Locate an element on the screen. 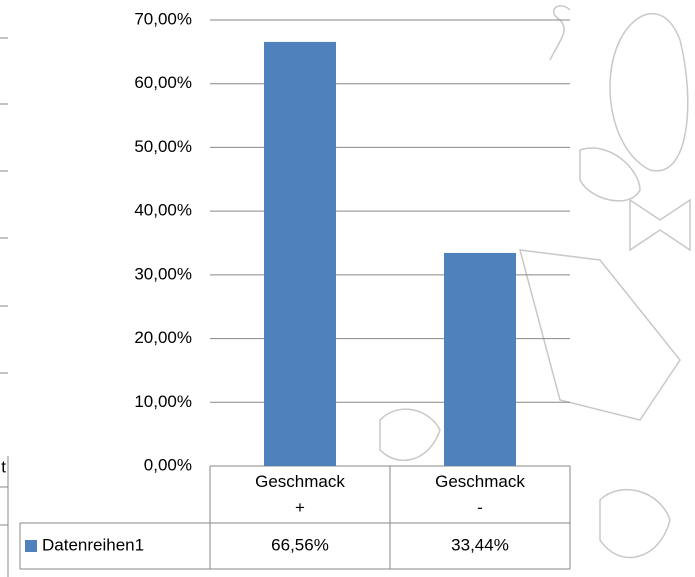 This screenshot has width=695, height=577. y-tick-label: 50,00% is located at coordinates (163, 146).